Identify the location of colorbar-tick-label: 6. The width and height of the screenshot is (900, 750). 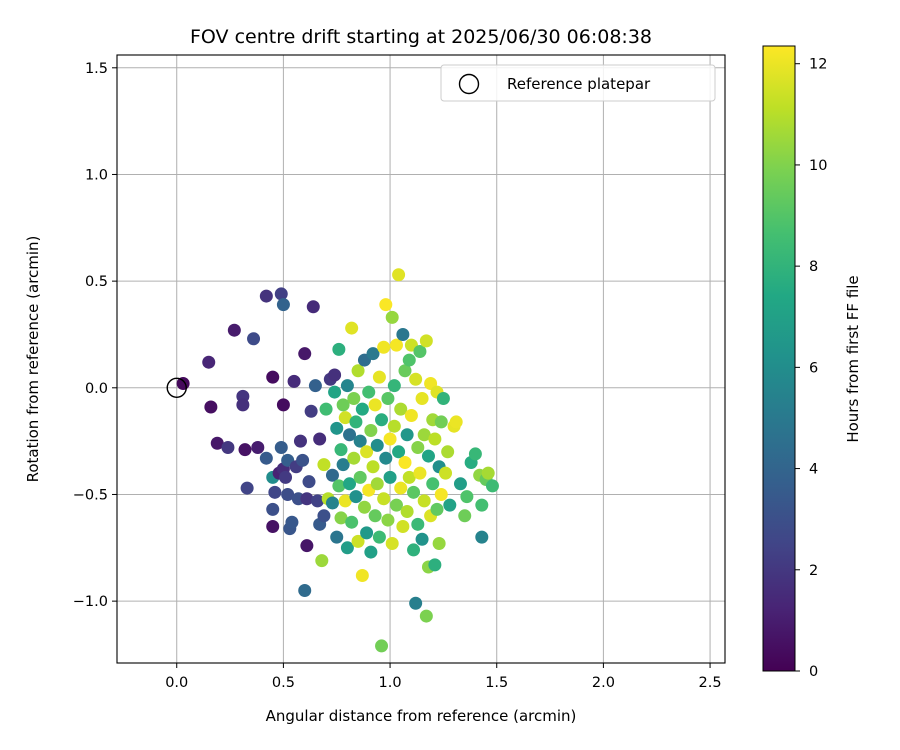
(813, 368).